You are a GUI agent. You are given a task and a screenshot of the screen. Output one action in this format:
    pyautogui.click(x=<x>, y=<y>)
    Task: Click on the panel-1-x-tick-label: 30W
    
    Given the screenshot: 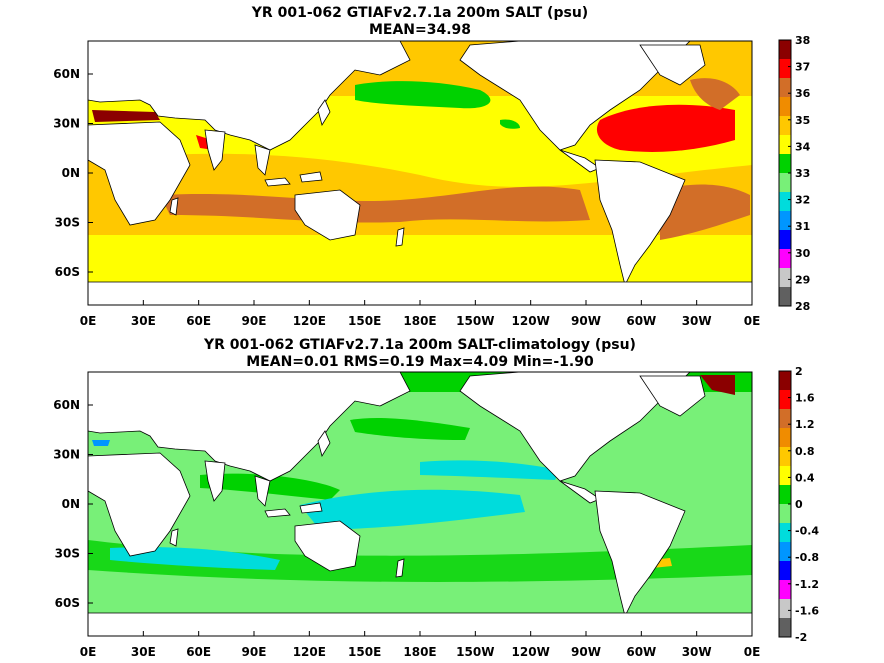 What is the action you would take?
    pyautogui.click(x=697, y=321)
    